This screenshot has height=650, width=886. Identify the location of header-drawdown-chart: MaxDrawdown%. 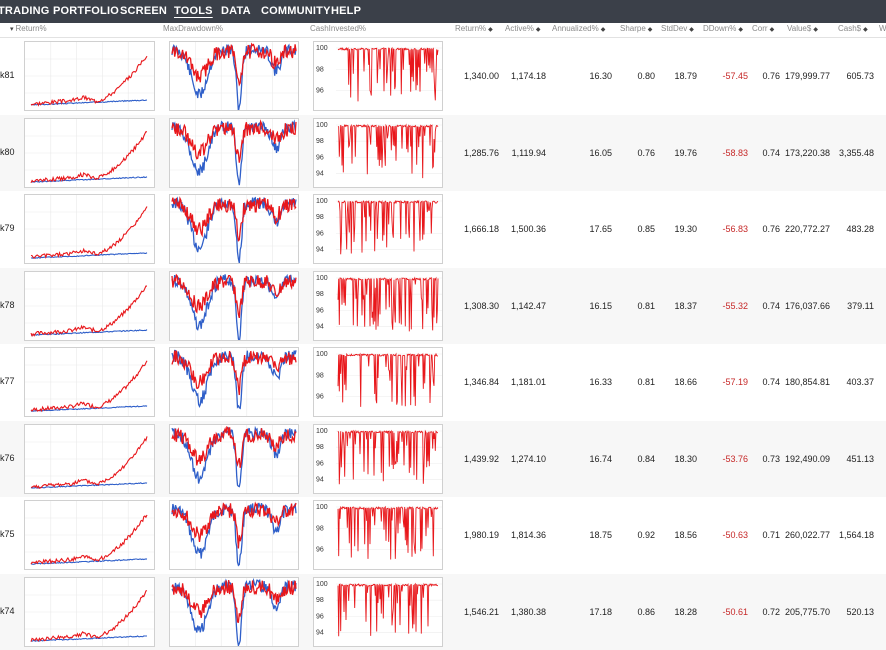
(193, 28).